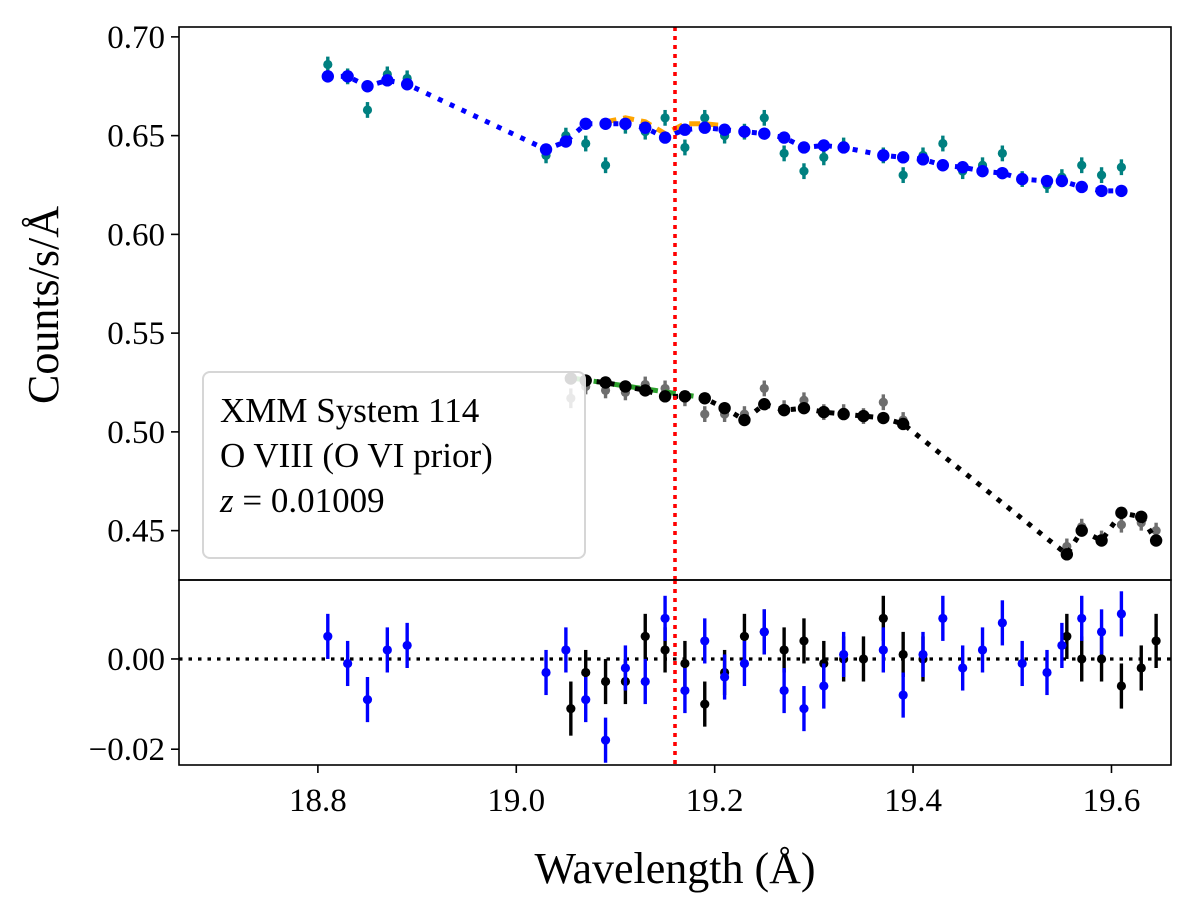 The image size is (1191, 915). What do you see at coordinates (318, 801) in the screenshot?
I see `xtick-label: 18.8` at bounding box center [318, 801].